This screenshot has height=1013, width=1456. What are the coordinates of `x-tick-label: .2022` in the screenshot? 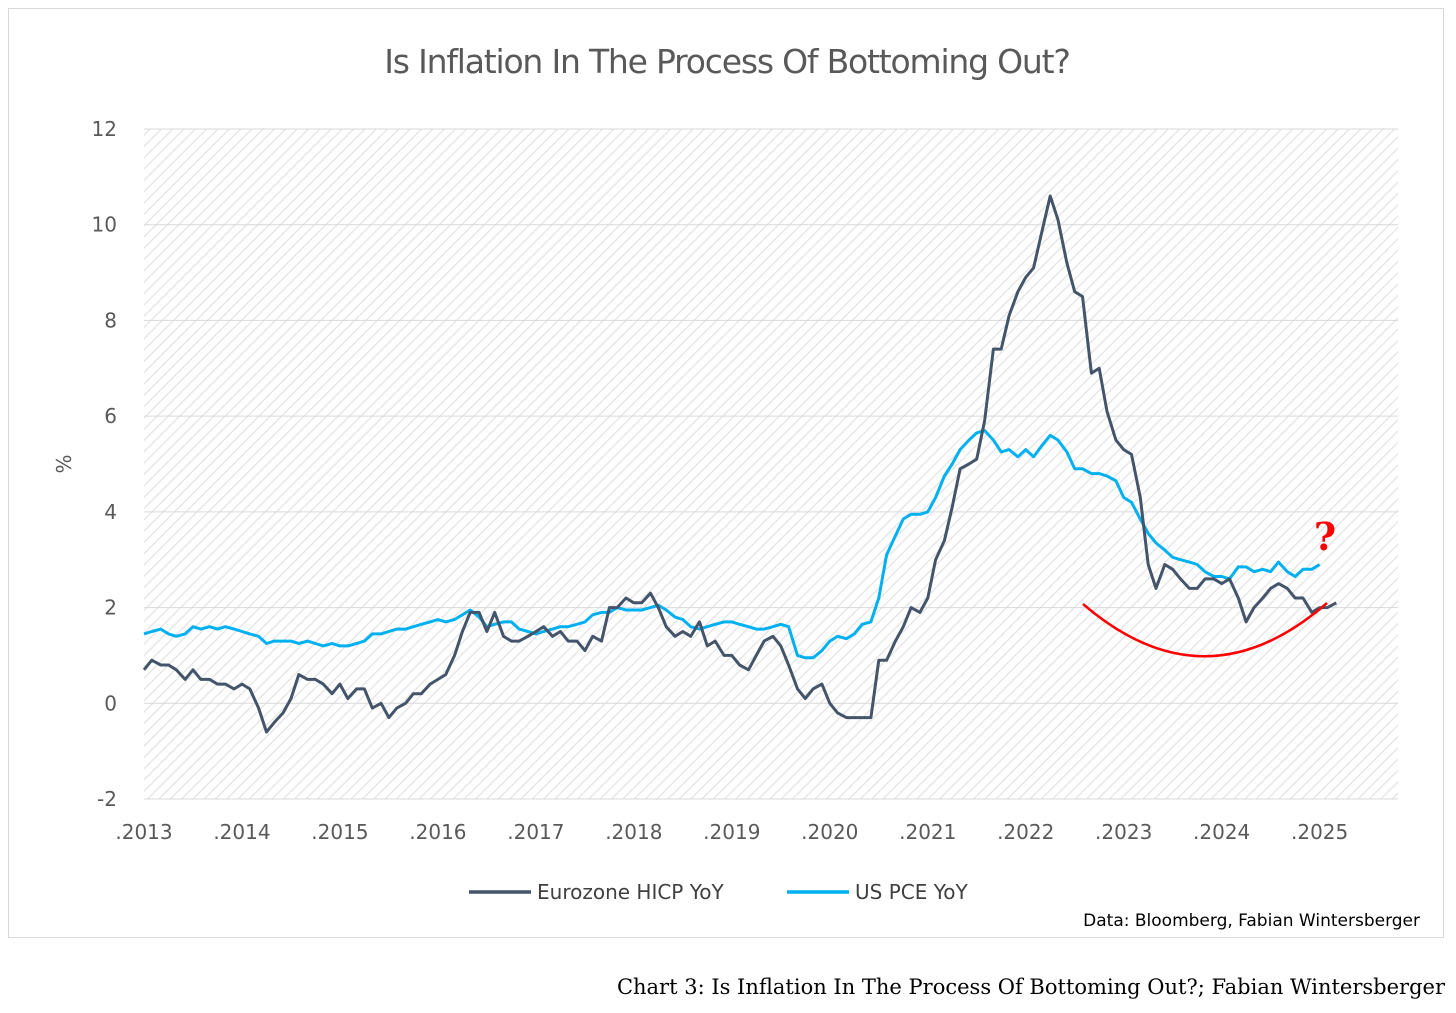 It's located at (1025, 832).